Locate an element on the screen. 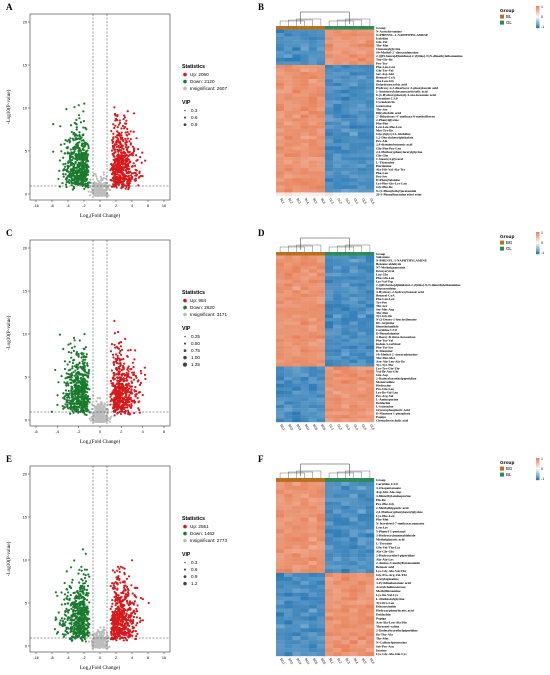 This screenshot has width=550, height=675. vip-title: VIP is located at coordinates (186, 103).